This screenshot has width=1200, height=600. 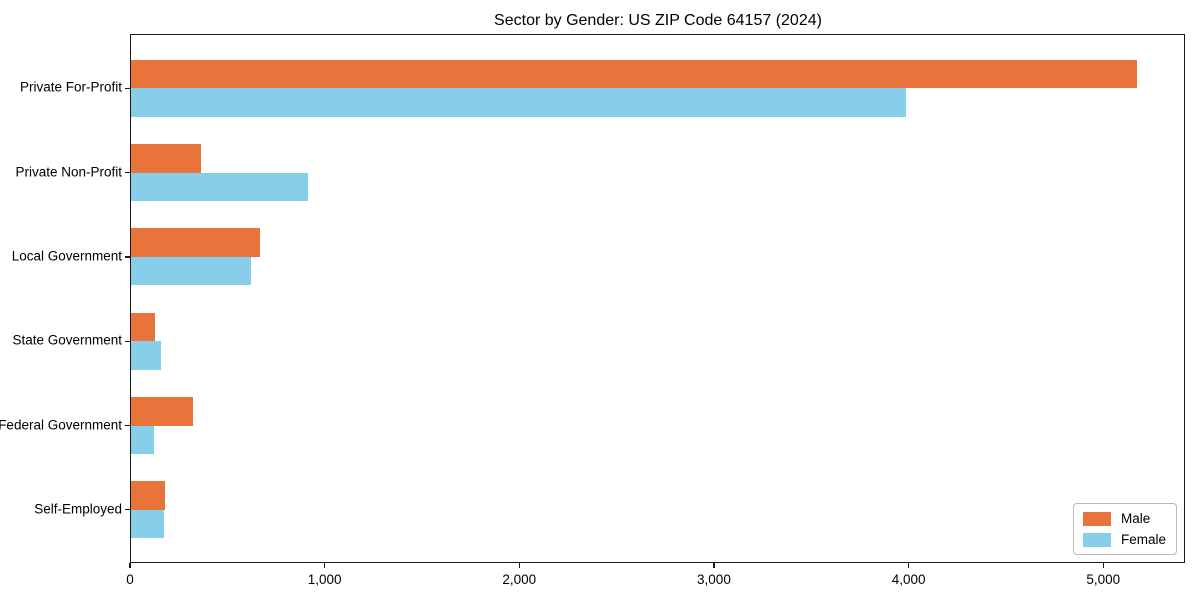 What do you see at coordinates (1096, 539) in the screenshot?
I see `female-swatch-icon` at bounding box center [1096, 539].